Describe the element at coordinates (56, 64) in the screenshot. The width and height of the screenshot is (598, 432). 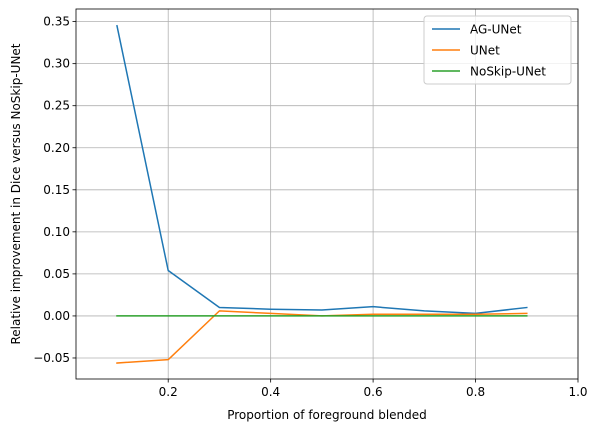
I see `y-tick-label: 0.30` at that location.